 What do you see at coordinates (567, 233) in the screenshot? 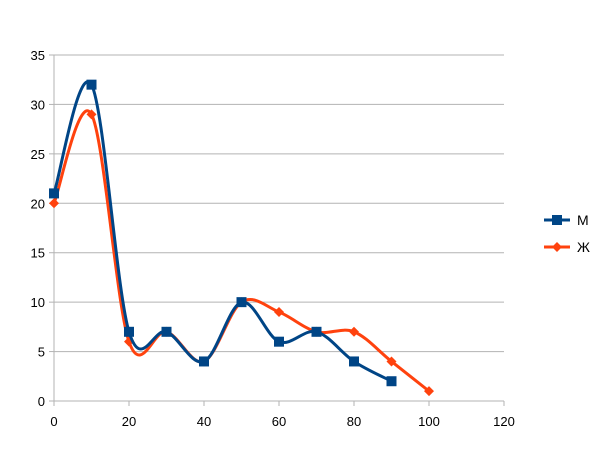
I see `legend: МЖ` at bounding box center [567, 233].